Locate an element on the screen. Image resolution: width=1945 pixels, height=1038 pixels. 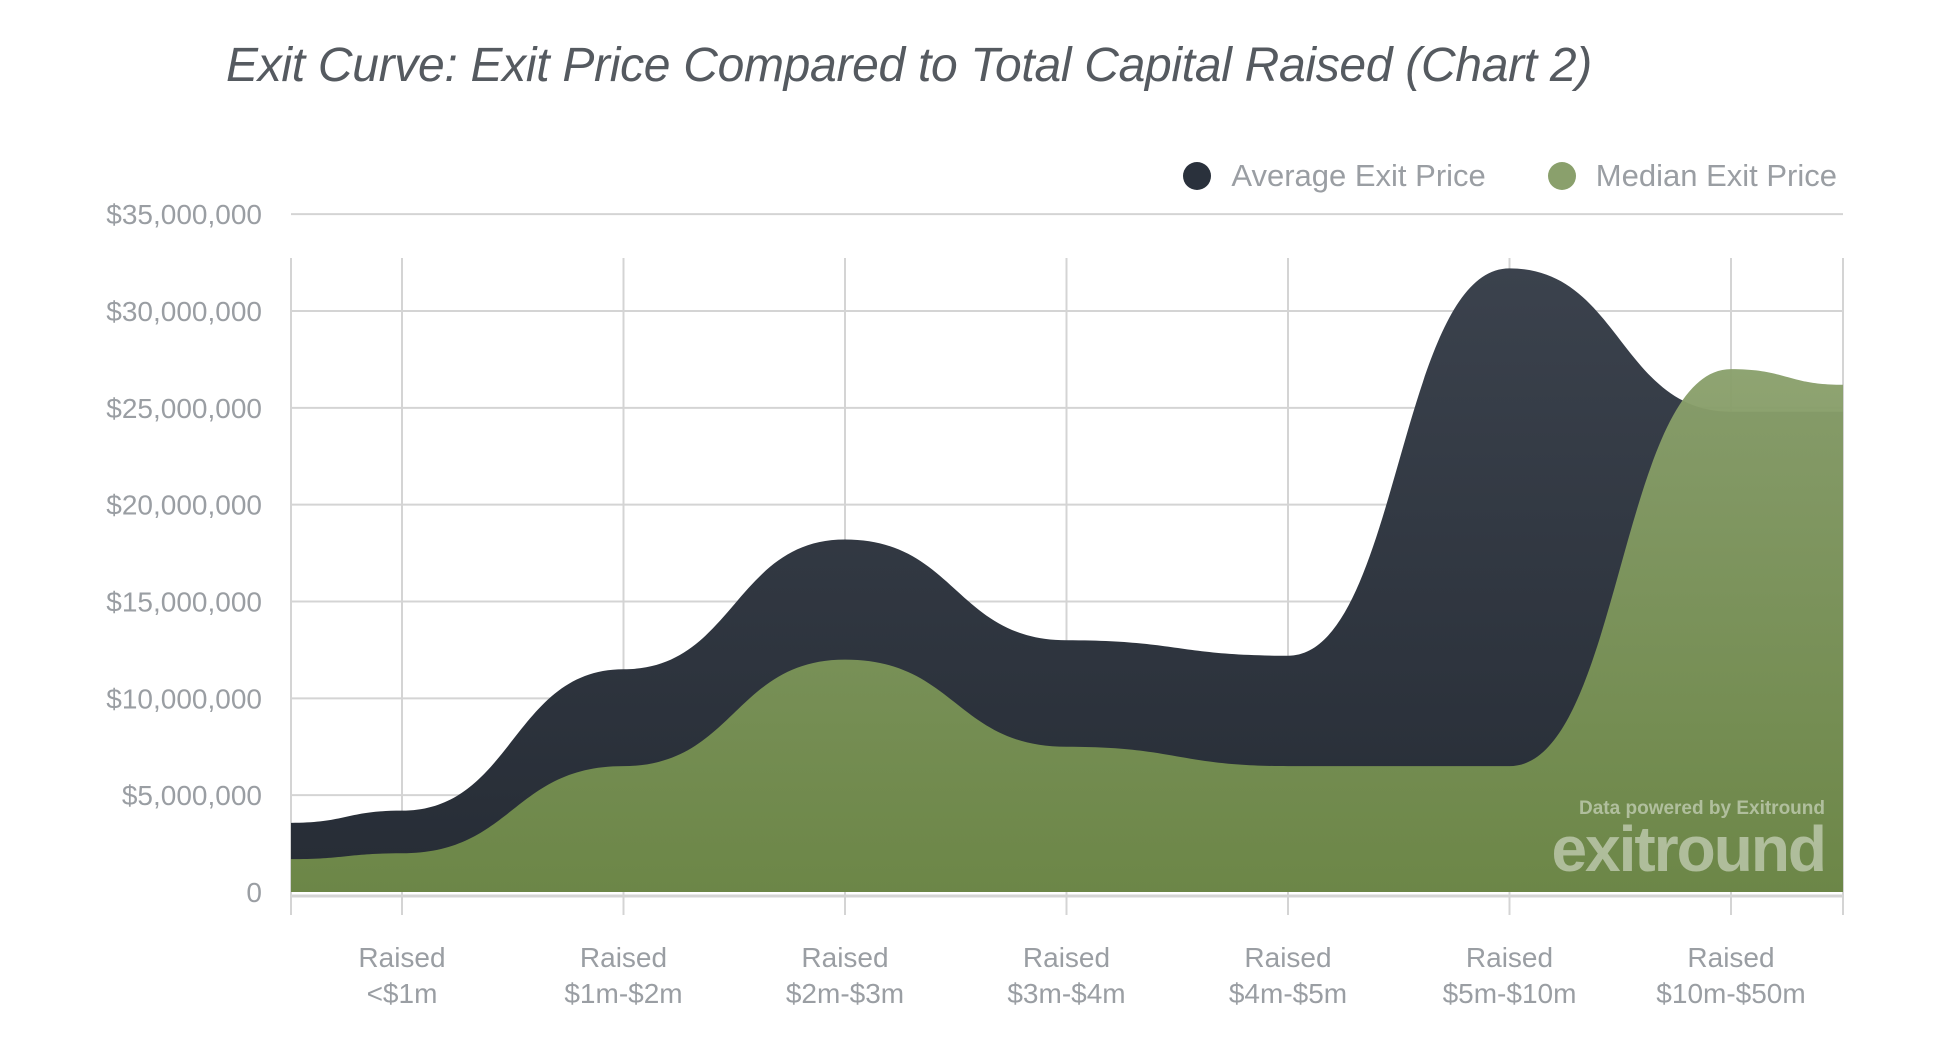
legend-label-average: Average Exit Price is located at coordinates (1358, 175).